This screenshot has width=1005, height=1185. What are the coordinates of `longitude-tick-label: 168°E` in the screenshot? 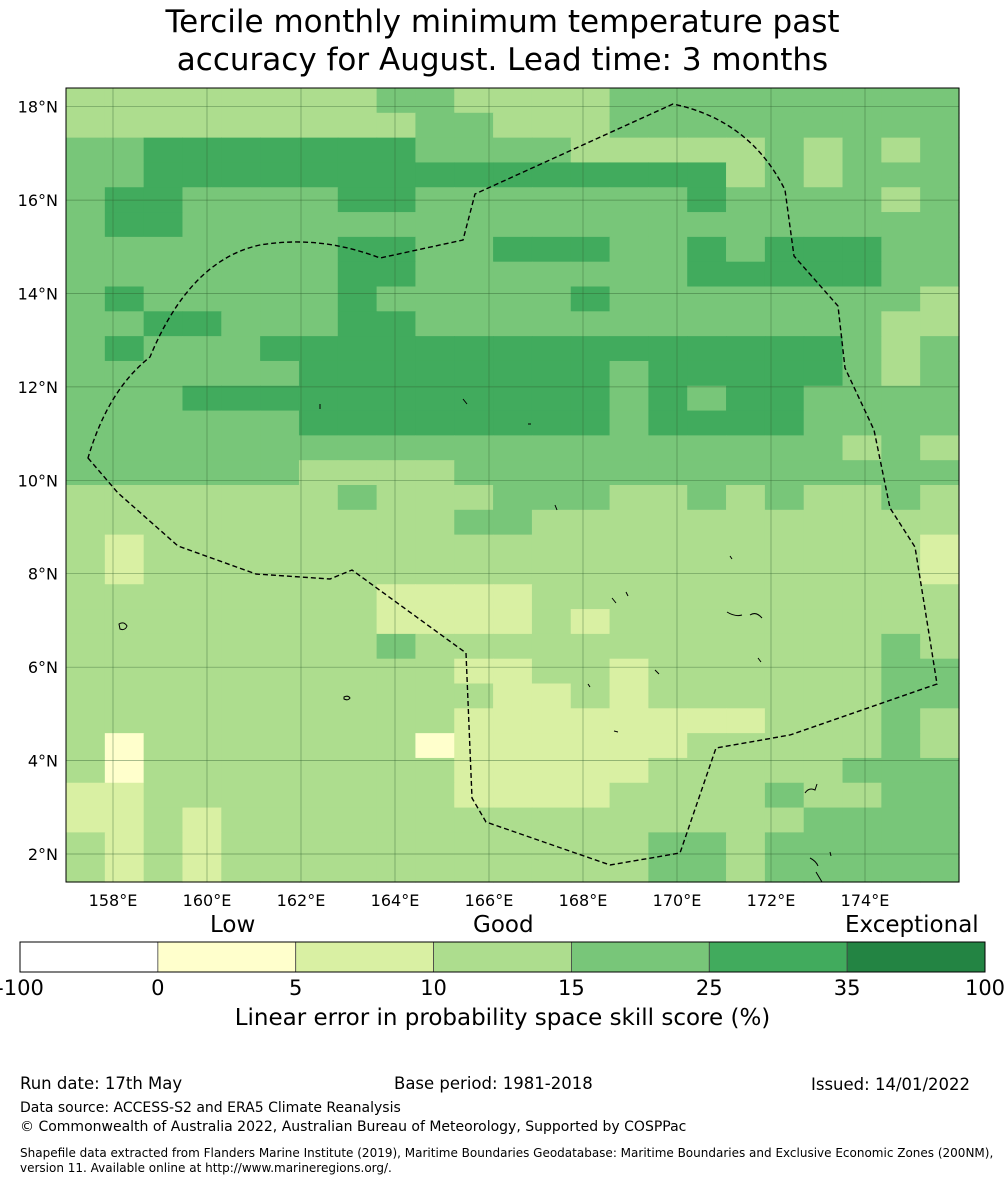 It's located at (583, 900).